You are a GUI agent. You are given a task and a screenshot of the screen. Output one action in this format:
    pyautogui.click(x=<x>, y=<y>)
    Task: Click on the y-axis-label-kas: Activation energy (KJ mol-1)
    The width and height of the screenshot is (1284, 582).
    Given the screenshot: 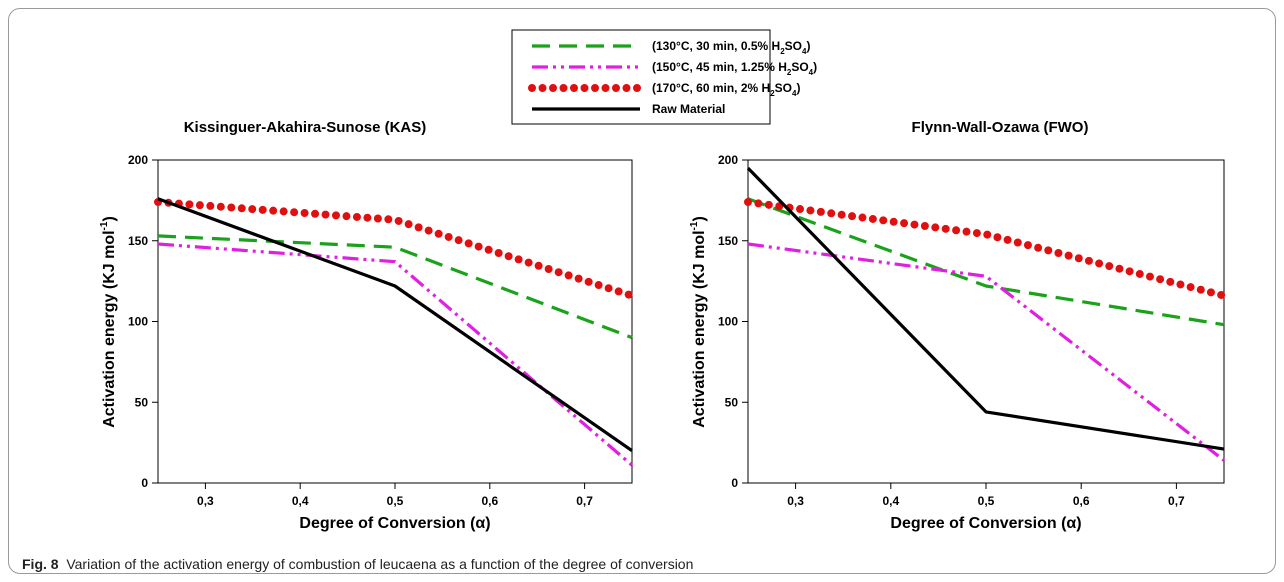 What is the action you would take?
    pyautogui.click(x=108, y=322)
    